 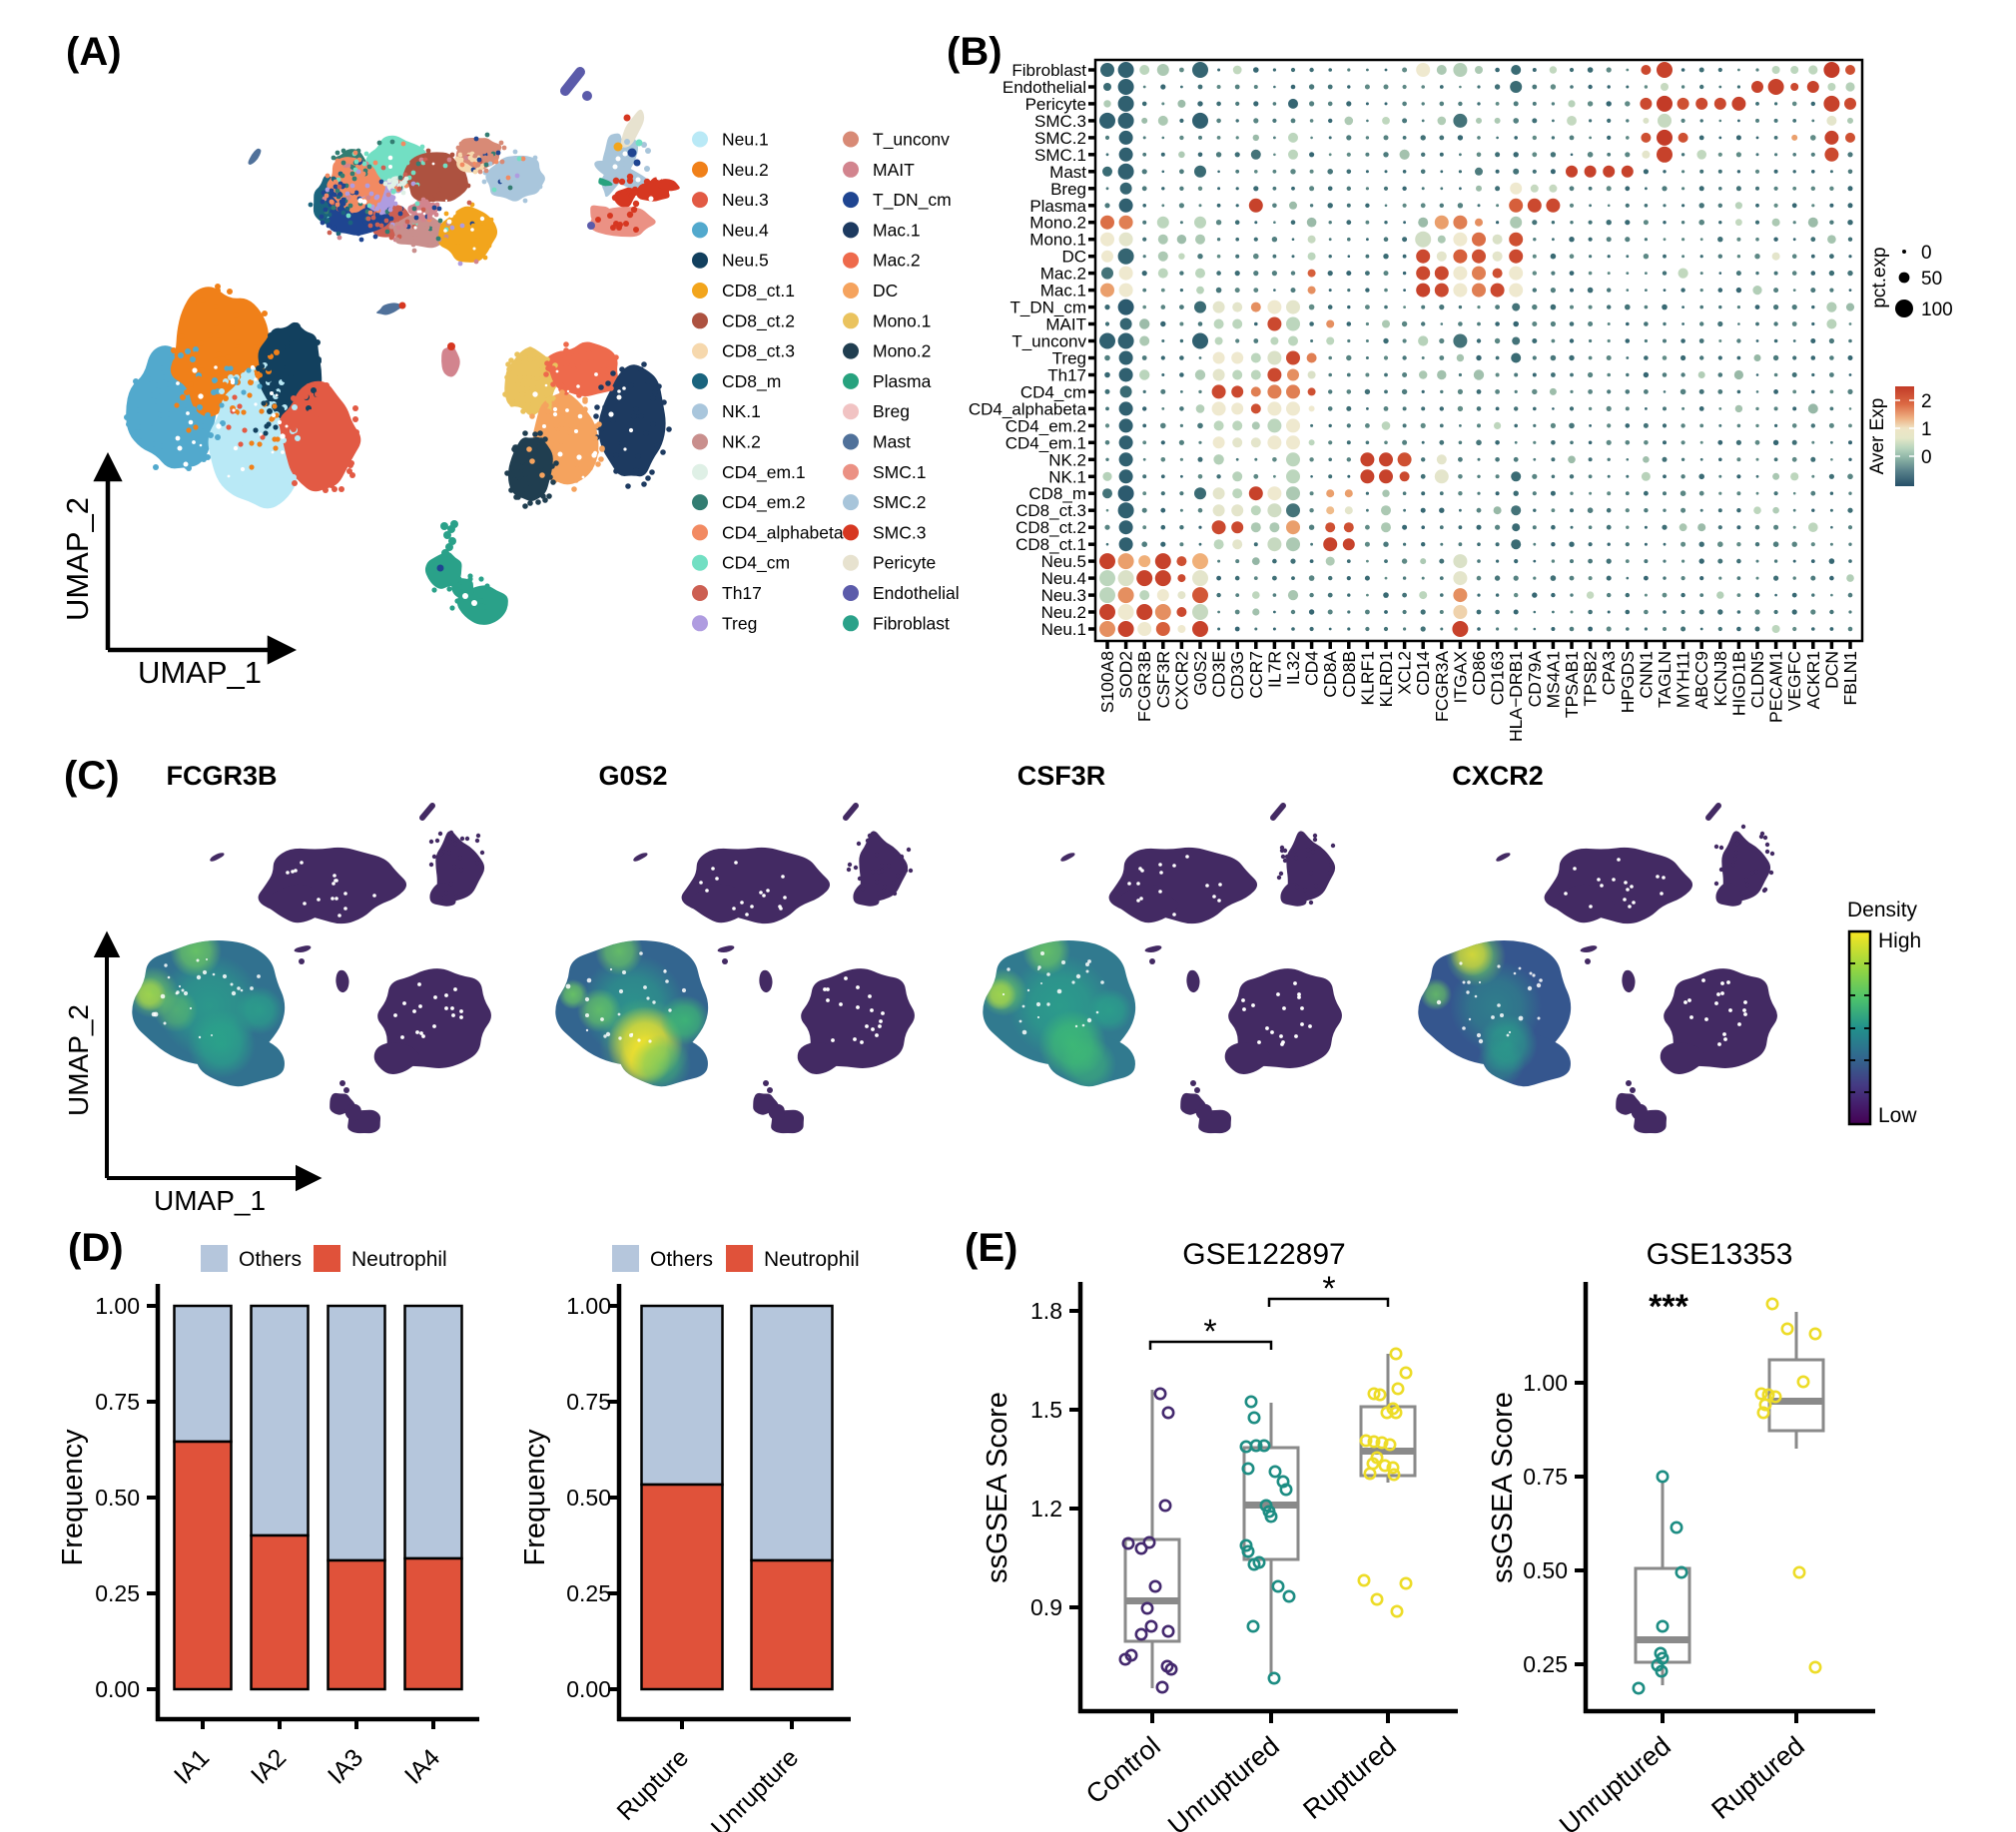 I want to click on svg-text: FCGR3A, so click(x=1442, y=686).